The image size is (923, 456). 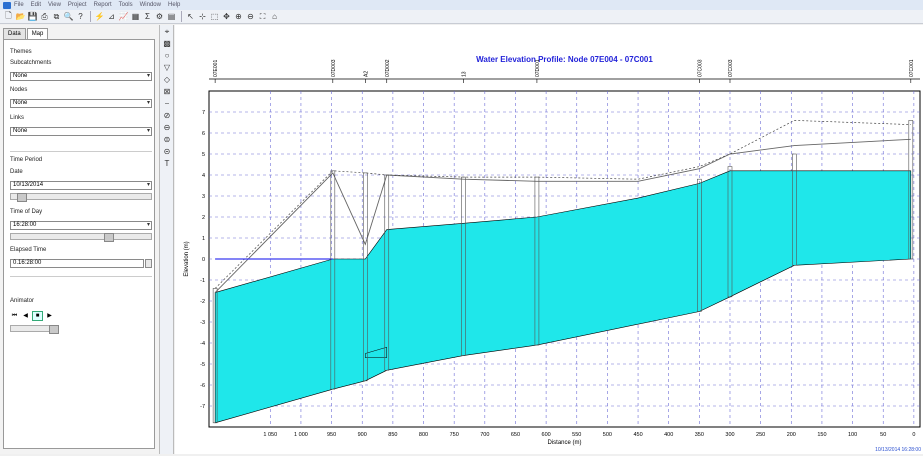 What do you see at coordinates (607, 435) in the screenshot?
I see `x-tick-label: 500` at bounding box center [607, 435].